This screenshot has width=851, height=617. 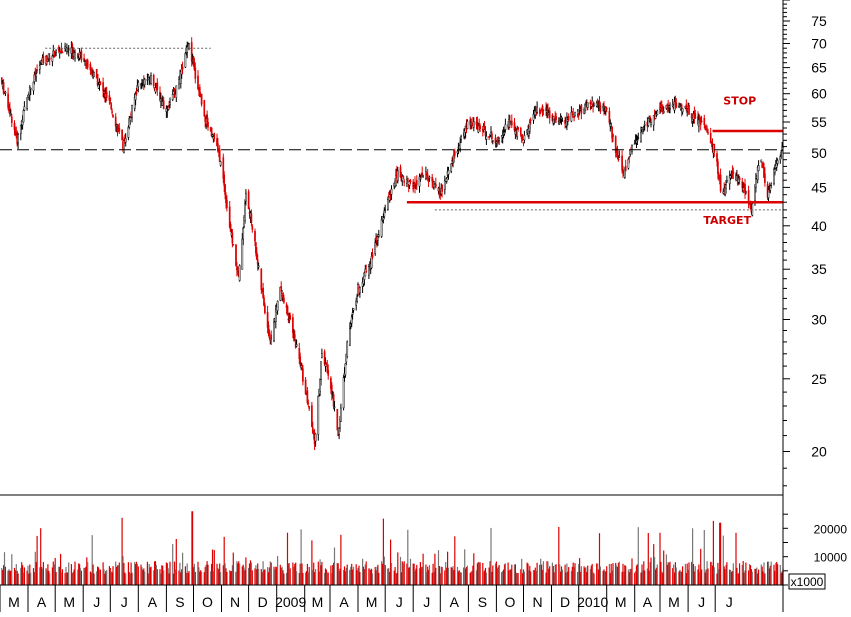 I want to click on x-tick-label: S, so click(x=482, y=602).